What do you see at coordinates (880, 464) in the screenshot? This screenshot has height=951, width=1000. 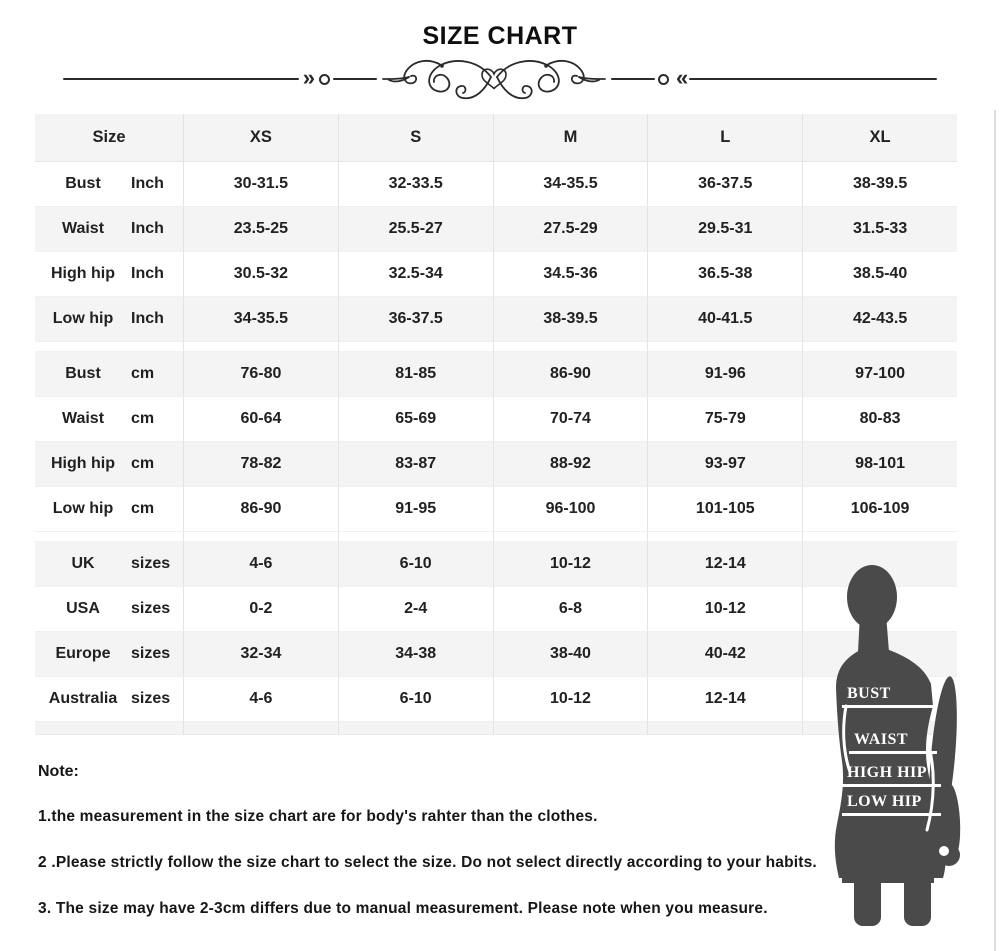 I see `value-cell: 98-101` at bounding box center [880, 464].